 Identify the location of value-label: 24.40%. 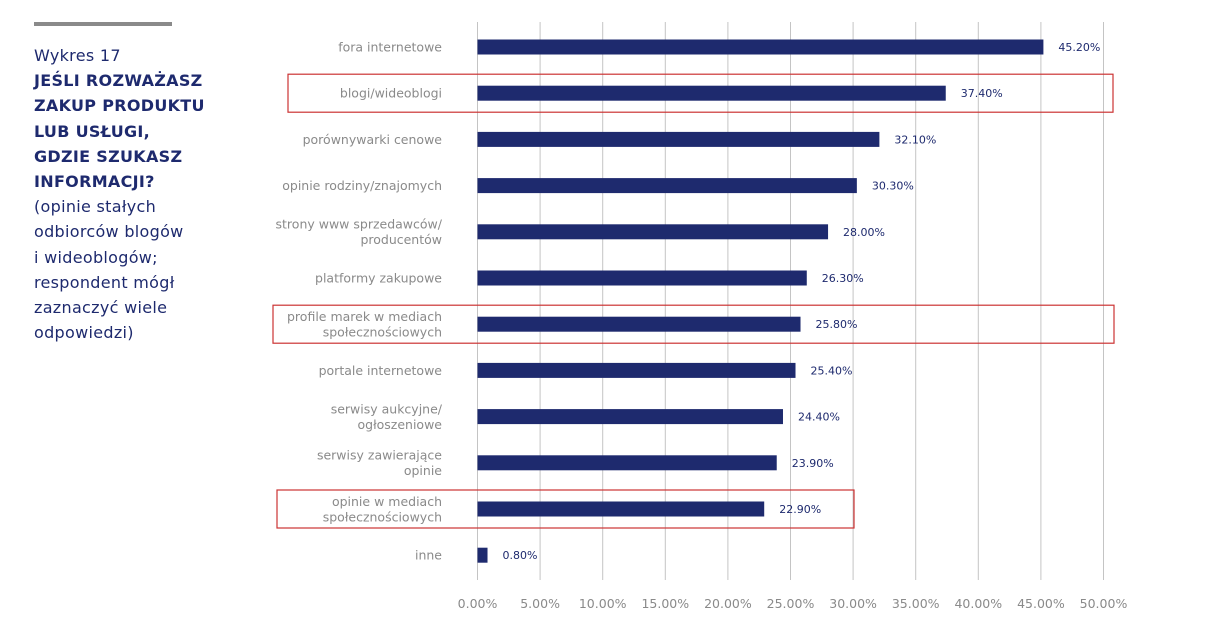
(819, 417).